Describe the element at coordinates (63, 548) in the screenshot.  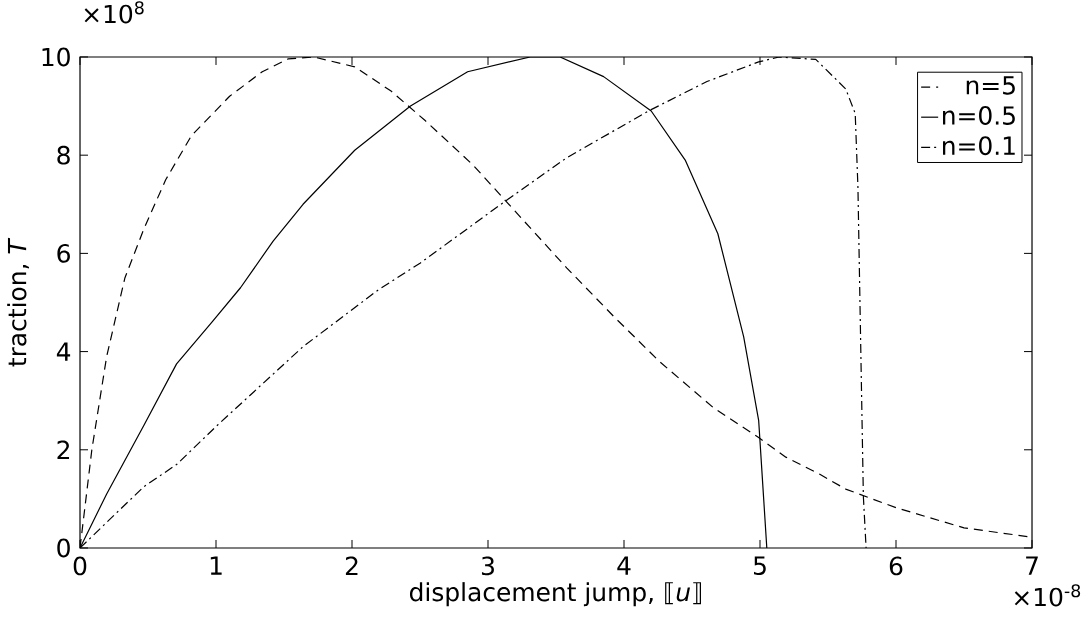
I see `y-tick-label: 0` at that location.